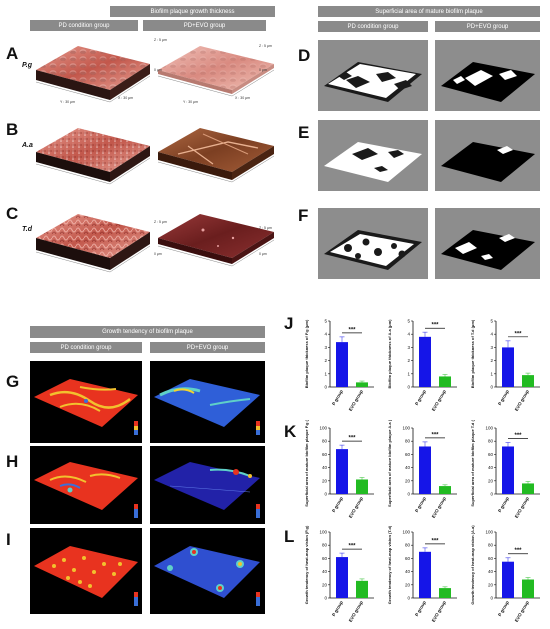 Image resolution: width=550 pixels, height=629 pixels. I want to click on afm-section-title: Biofilm plaque growth thickness, so click(192, 11).